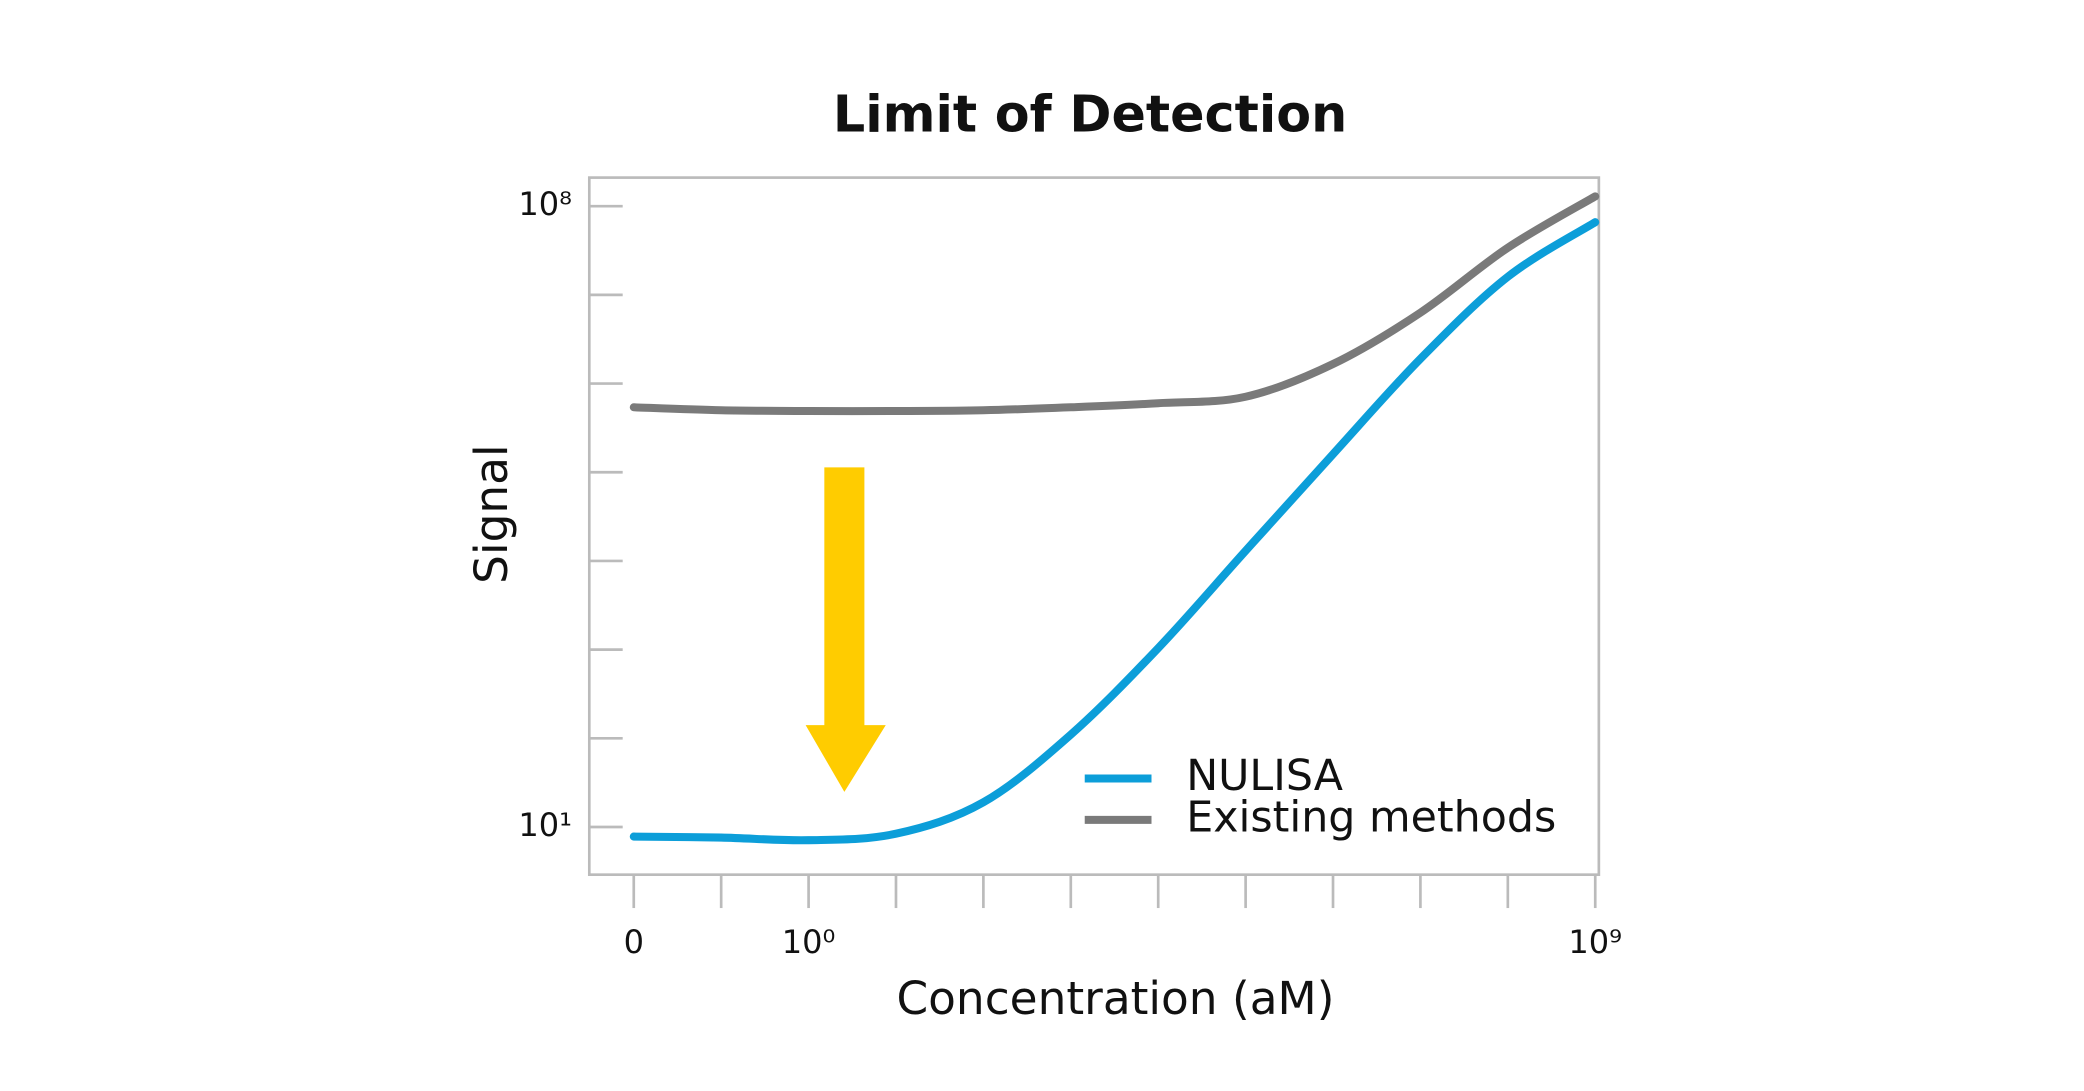  I want to click on series-line, so click(1114, 304).